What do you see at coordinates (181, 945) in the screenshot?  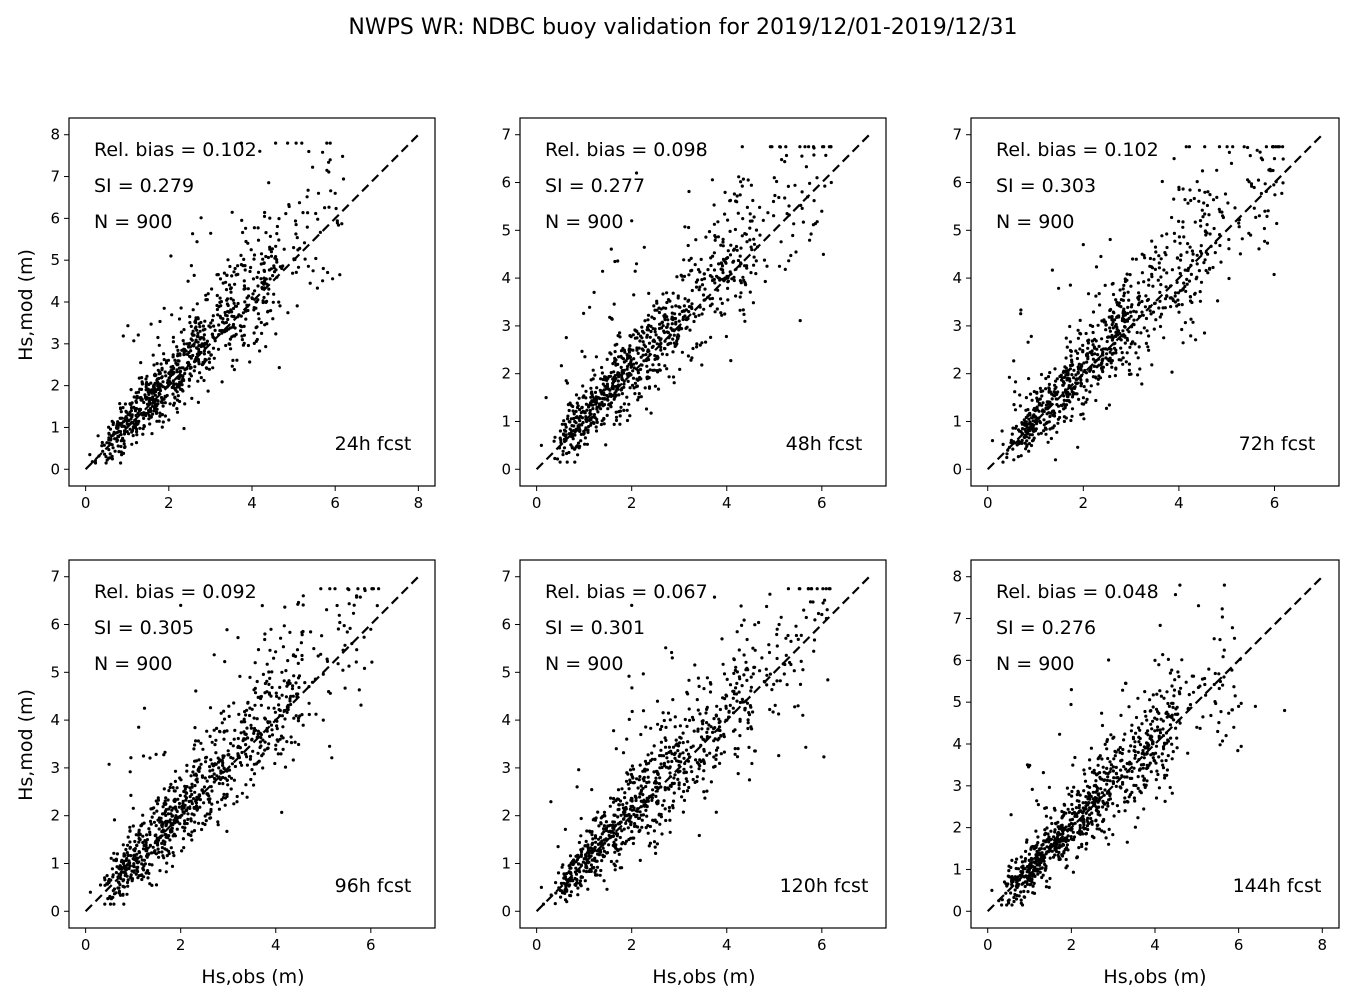 I see `x-tick-label: 2` at bounding box center [181, 945].